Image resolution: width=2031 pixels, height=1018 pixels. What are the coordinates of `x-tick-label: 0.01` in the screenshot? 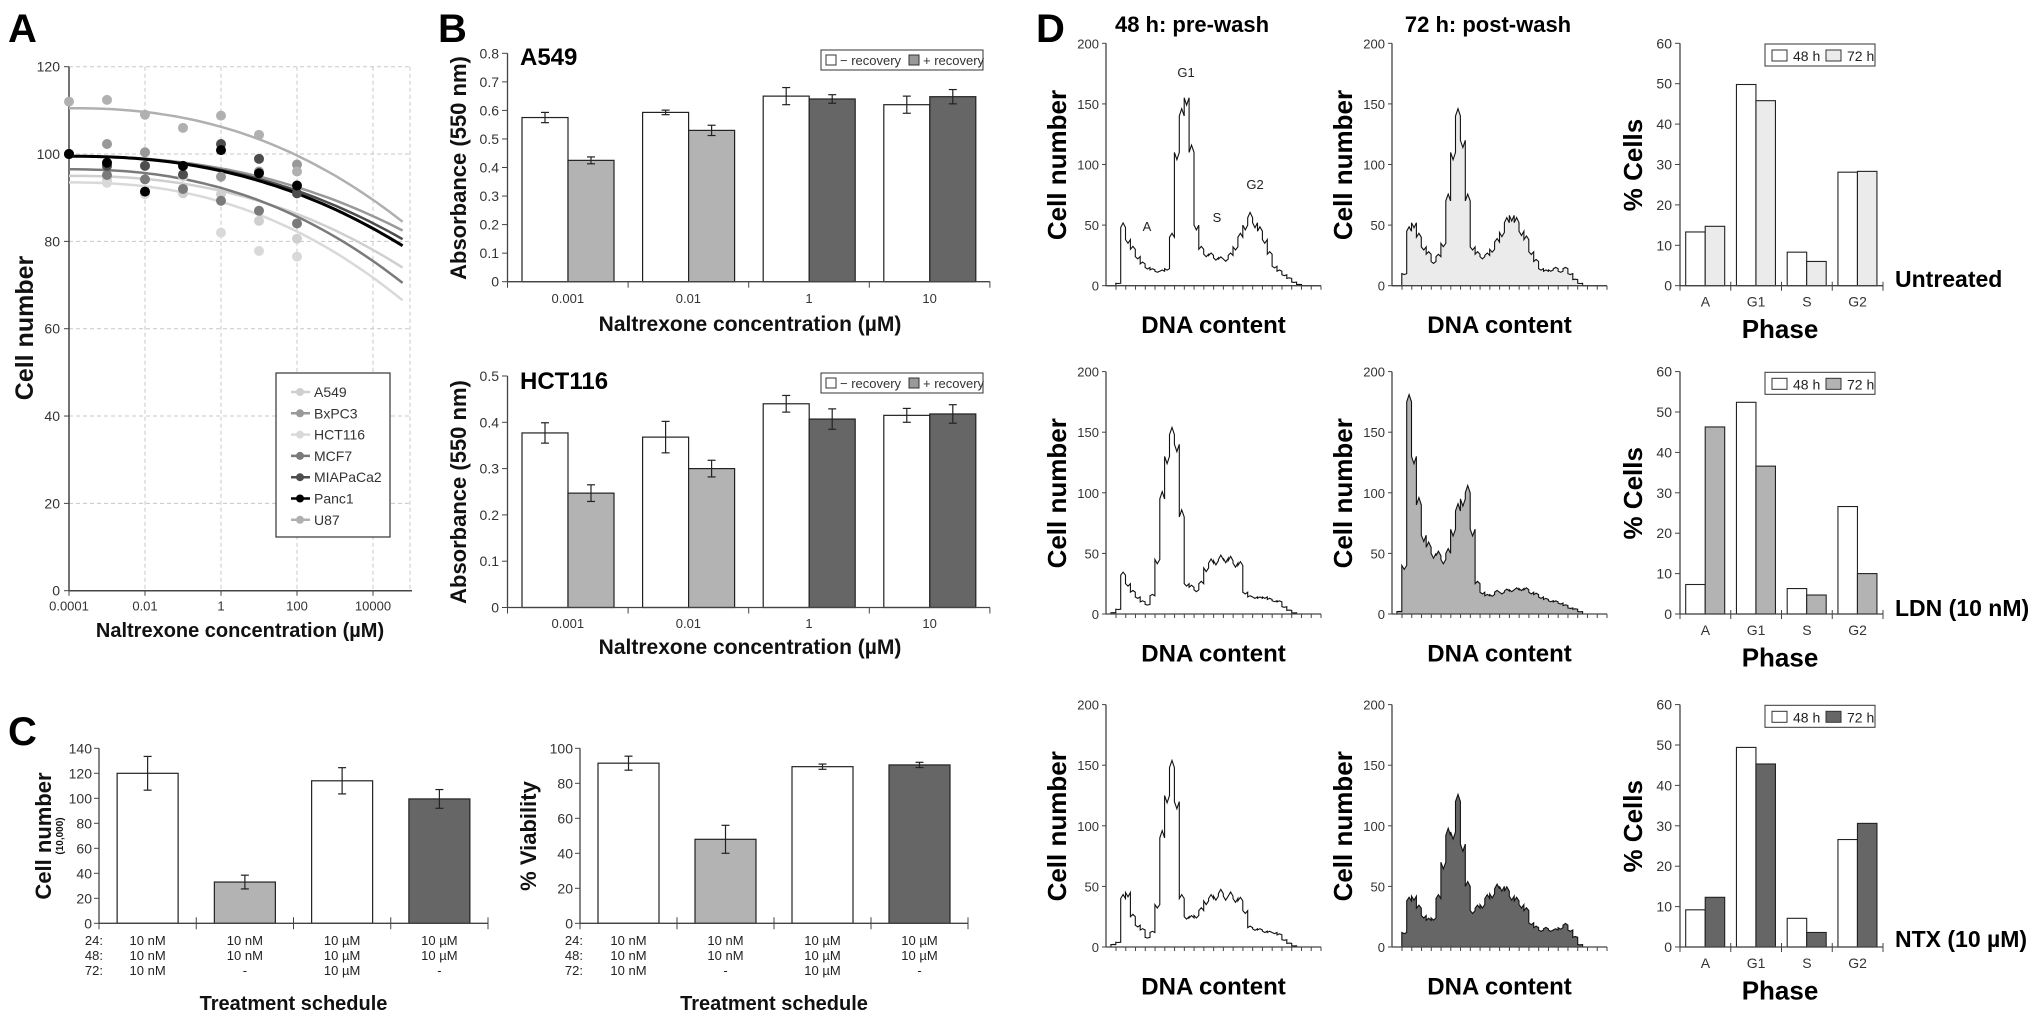 It's located at (144, 606).